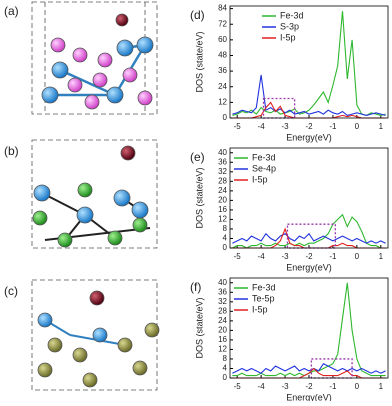 This screenshot has height=406, width=392. I want to click on legend-label: Se-4p, so click(264, 168).